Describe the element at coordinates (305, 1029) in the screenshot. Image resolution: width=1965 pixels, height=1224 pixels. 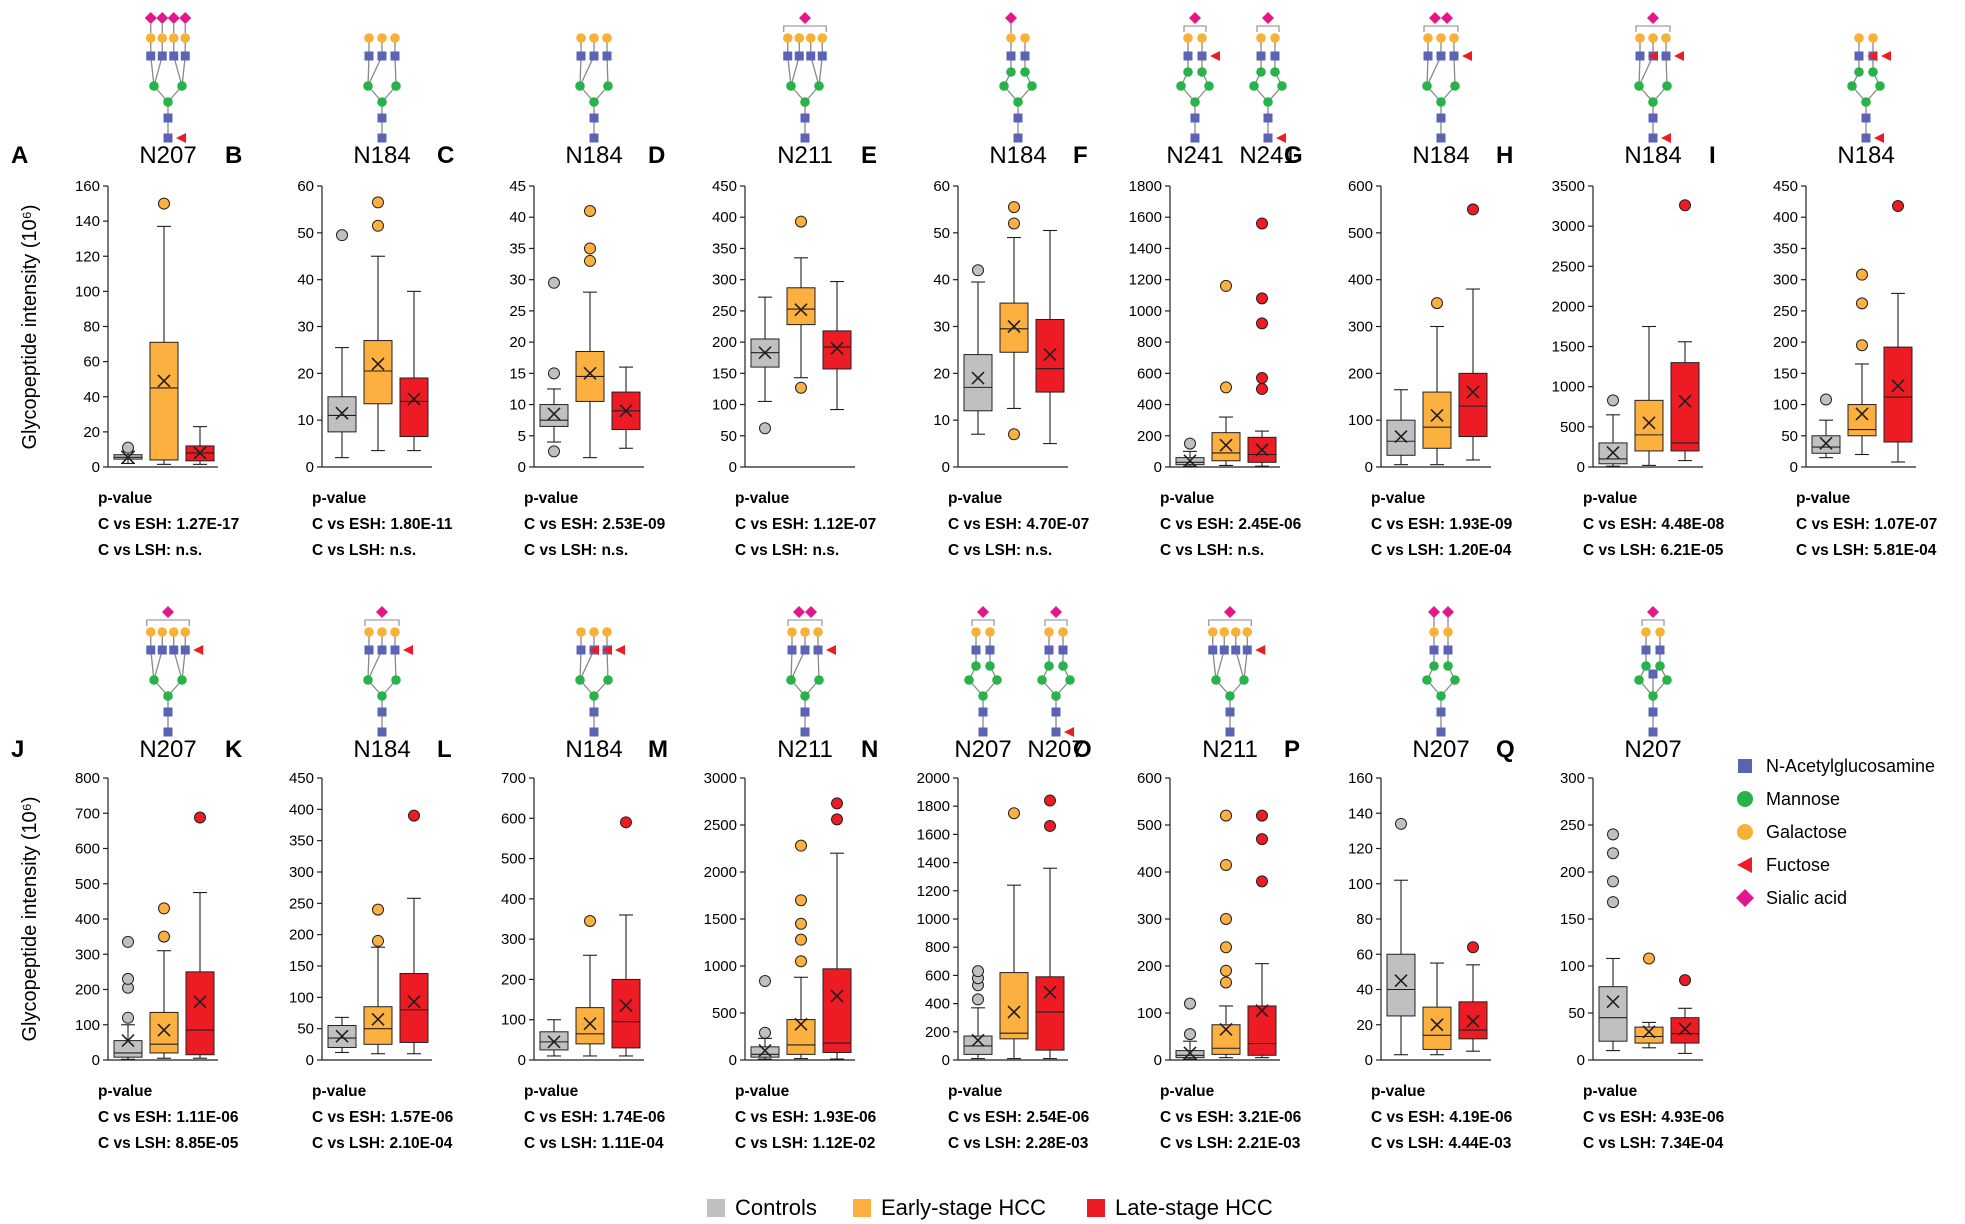
I see `y-tick-label: 50` at that location.